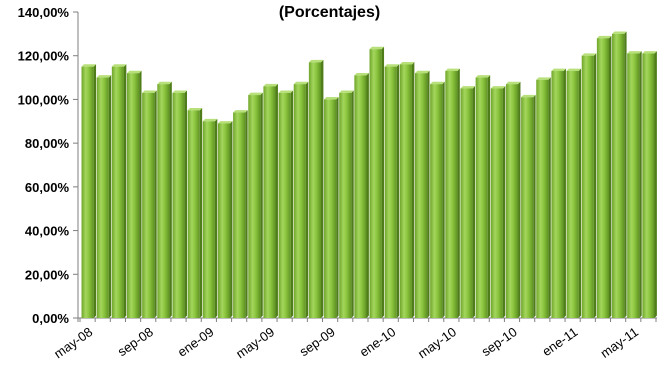 The width and height of the screenshot is (659, 384). I want to click on y-tick-label: 20,00%, so click(47, 274).